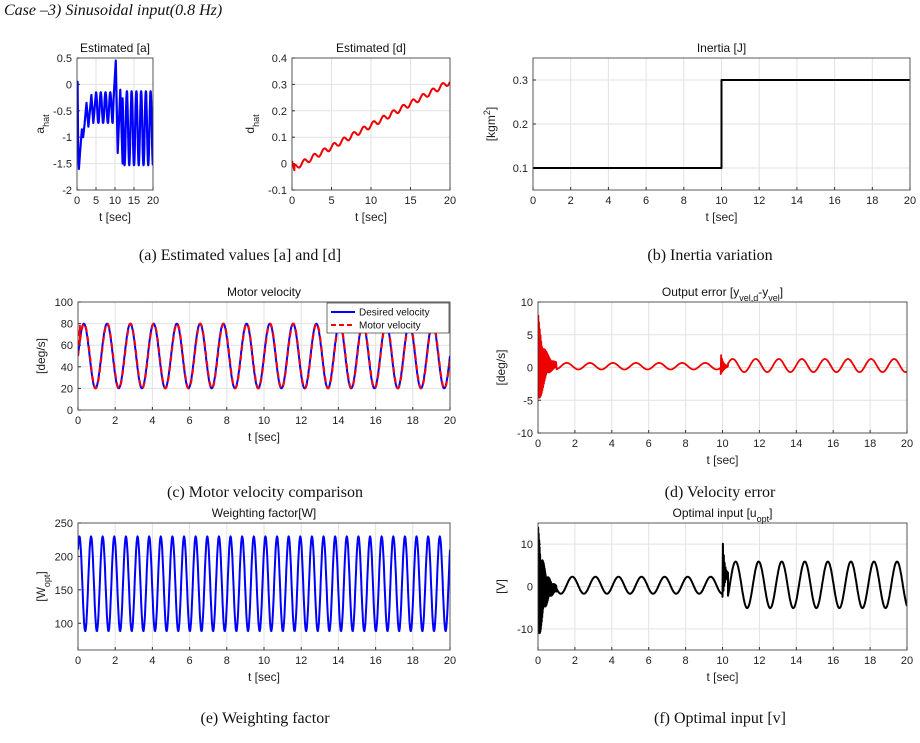 The image size is (920, 743). I want to click on title-text: Weighting factor[W], so click(264, 513).